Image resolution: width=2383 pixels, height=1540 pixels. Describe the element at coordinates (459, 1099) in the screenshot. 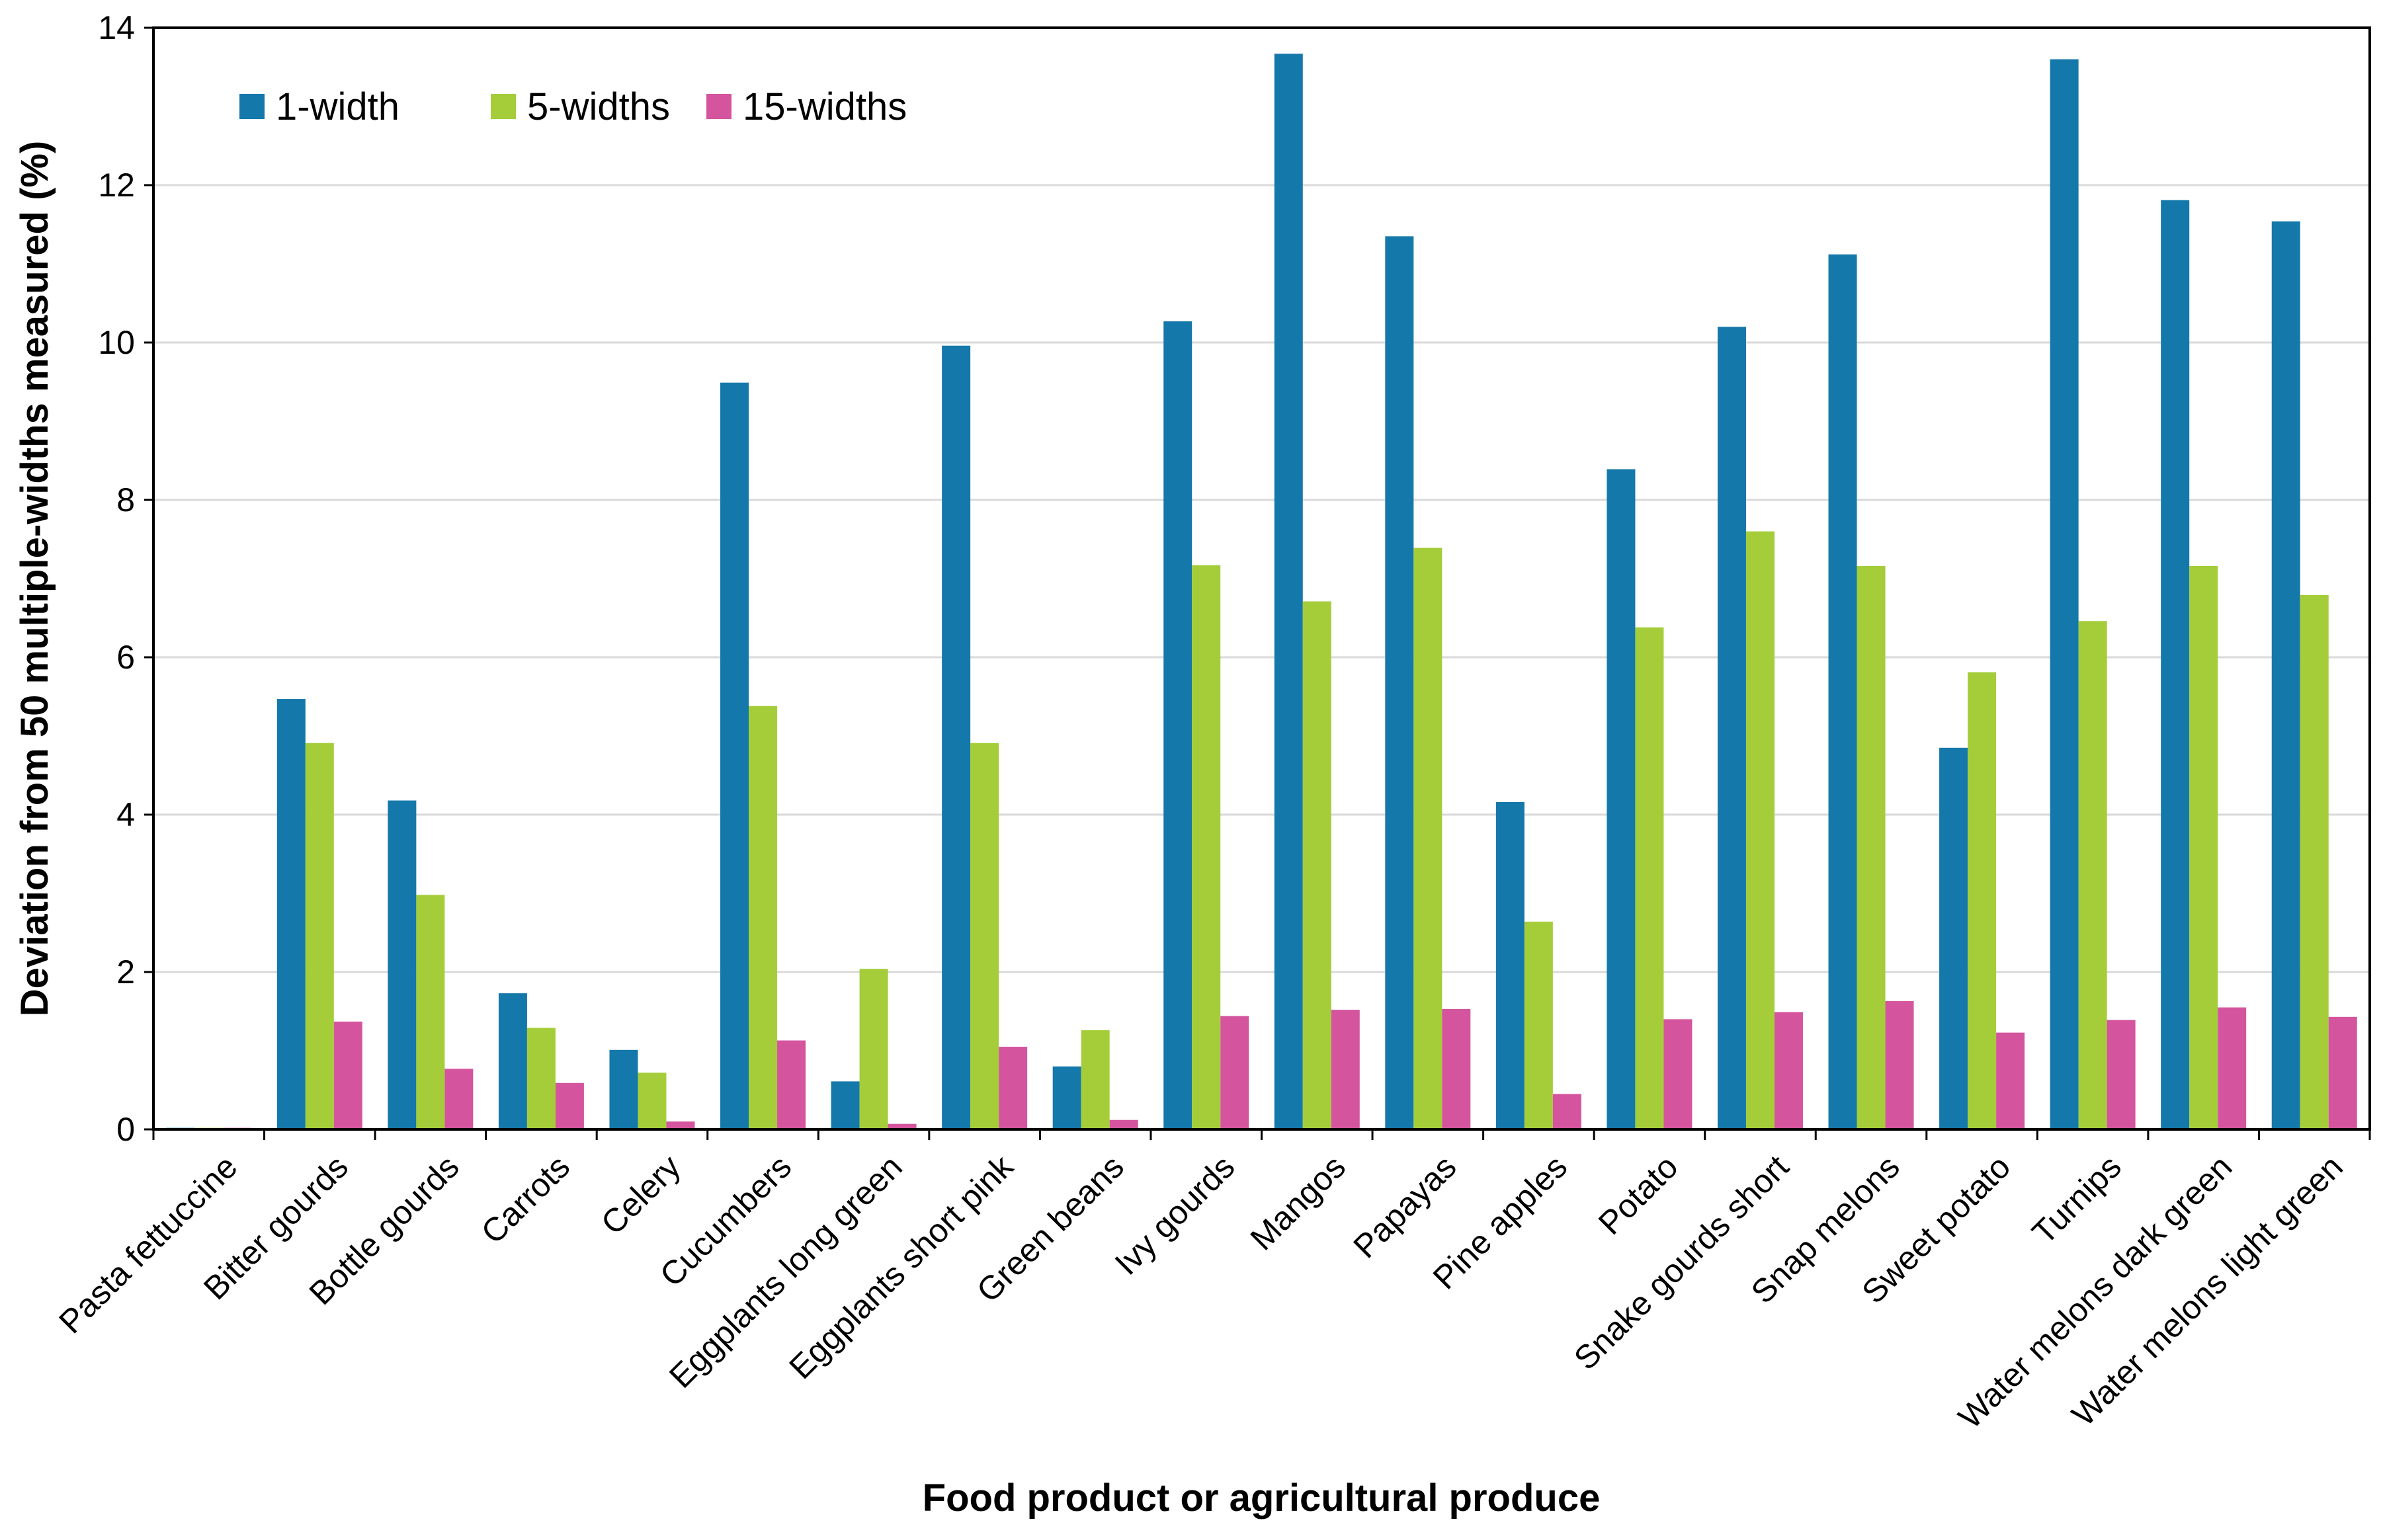

I see `bar-15-widths-Bottle gourds` at that location.